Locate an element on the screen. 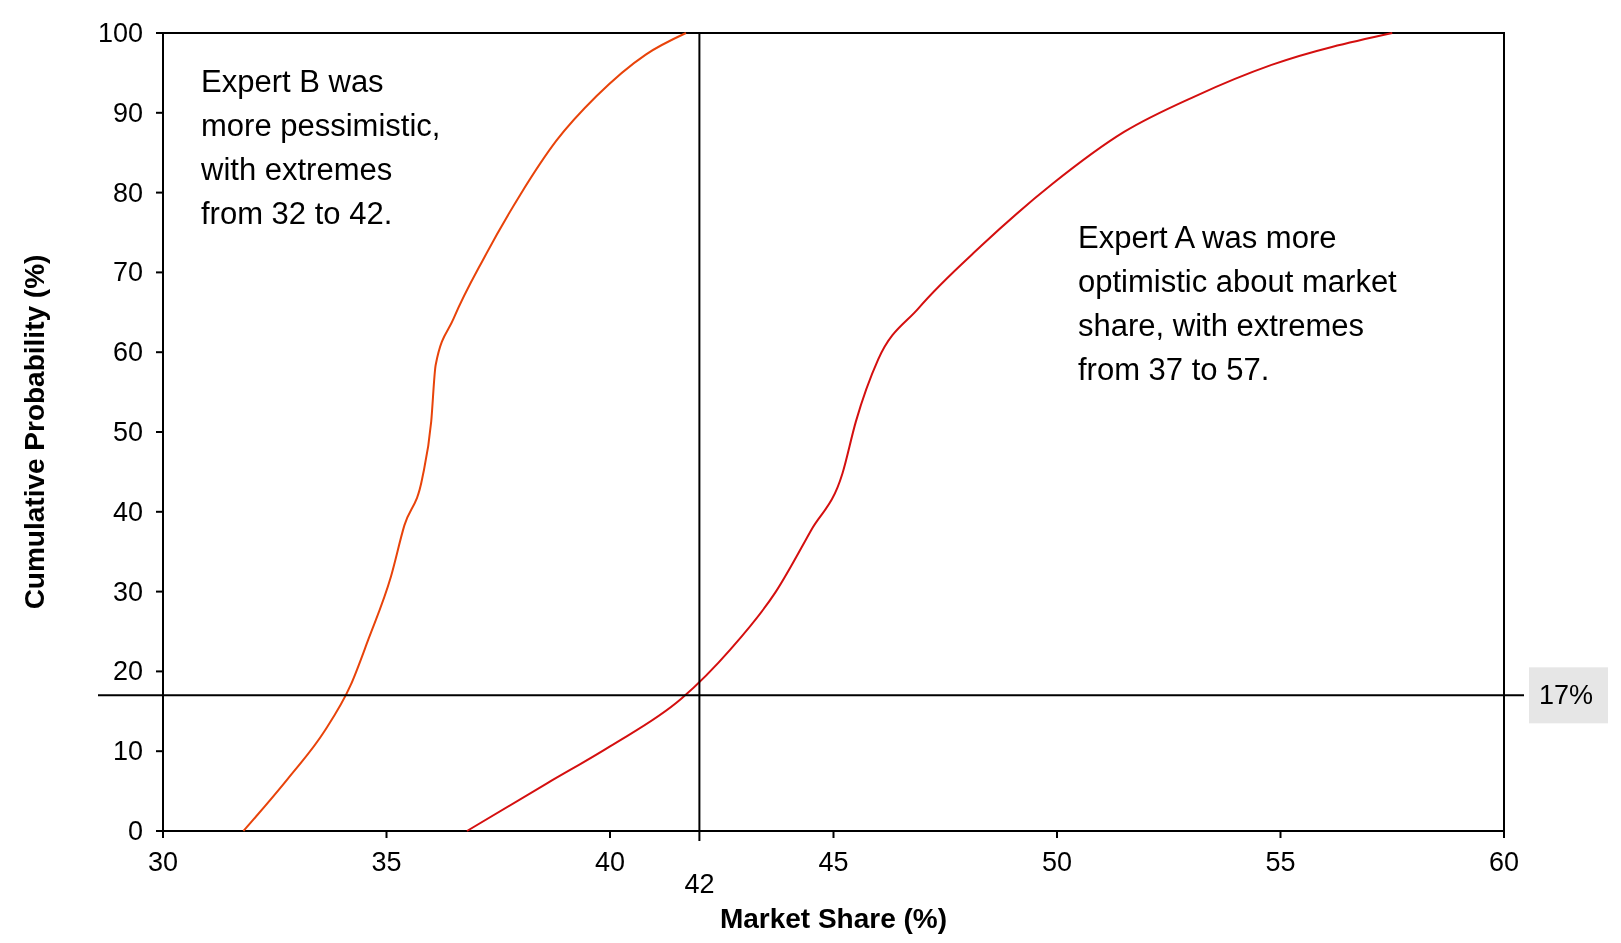  y-tick-label: 10 is located at coordinates (127, 751).